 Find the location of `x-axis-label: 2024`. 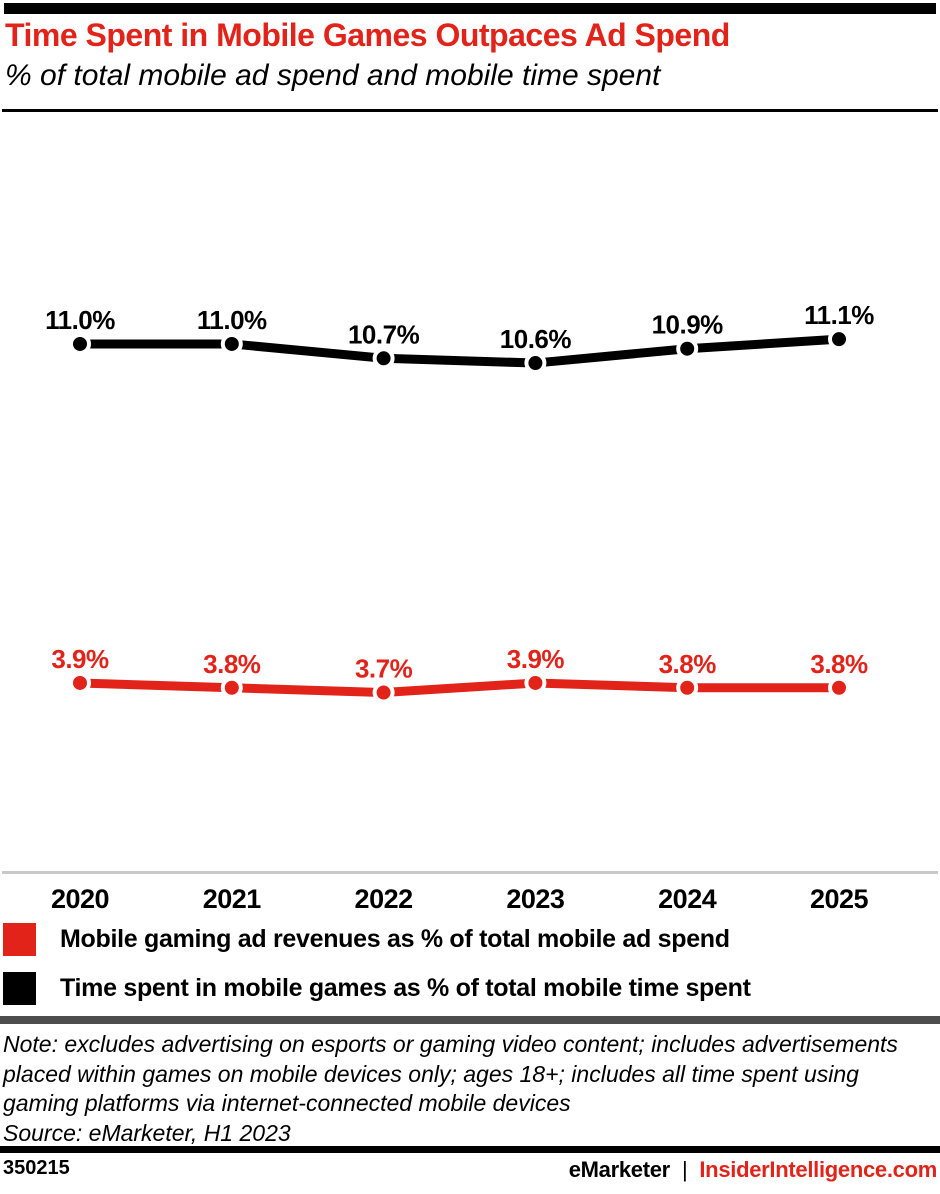

x-axis-label: 2024 is located at coordinates (687, 899).